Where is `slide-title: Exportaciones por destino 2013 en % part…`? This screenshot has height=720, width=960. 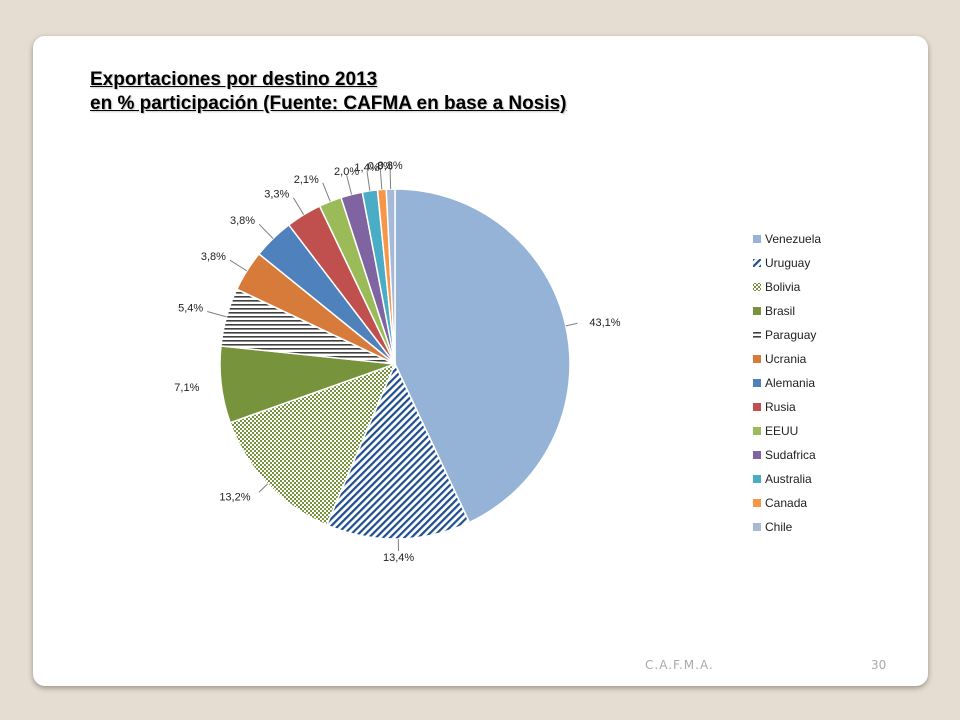 slide-title: Exportaciones por destino 2013 en % part… is located at coordinates (328, 92).